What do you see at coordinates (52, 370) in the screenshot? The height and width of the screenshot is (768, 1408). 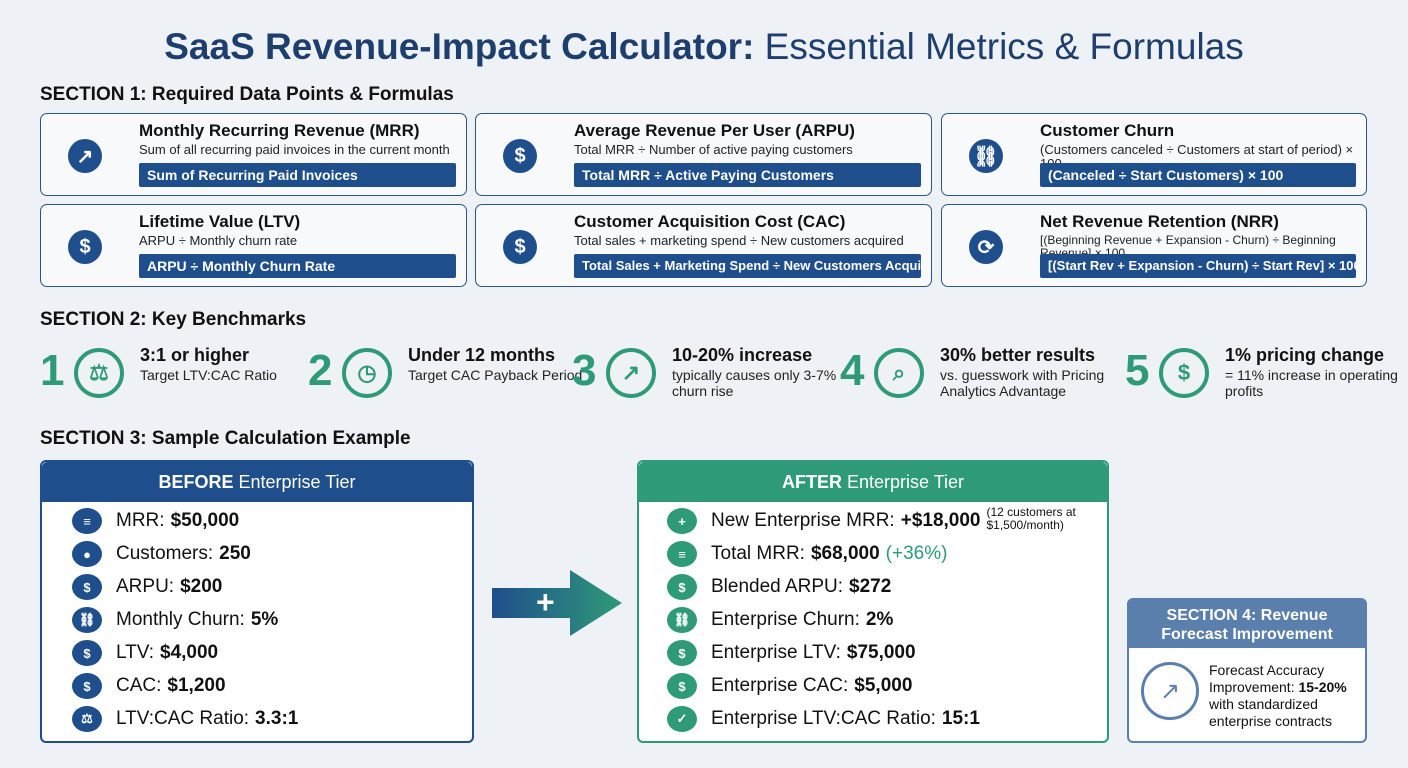 I see `benchmark-number: 1` at bounding box center [52, 370].